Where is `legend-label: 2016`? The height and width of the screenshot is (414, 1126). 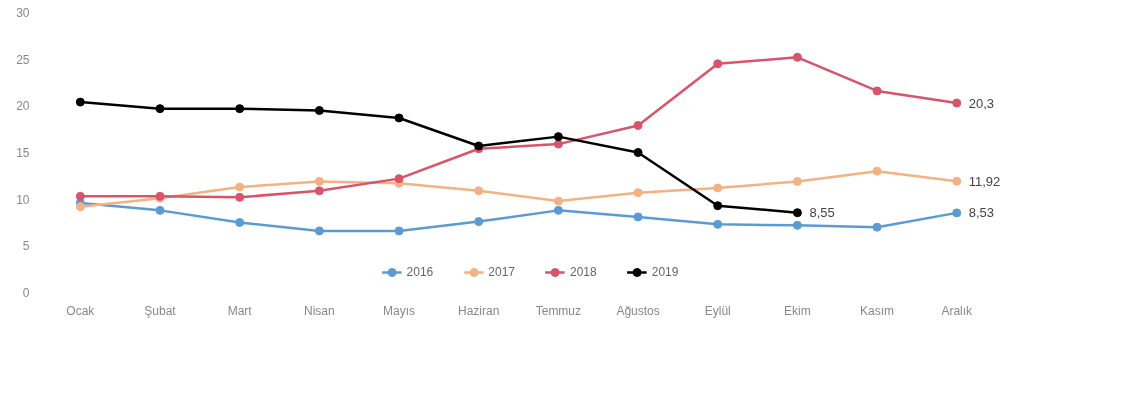
legend-label: 2016 is located at coordinates (420, 272).